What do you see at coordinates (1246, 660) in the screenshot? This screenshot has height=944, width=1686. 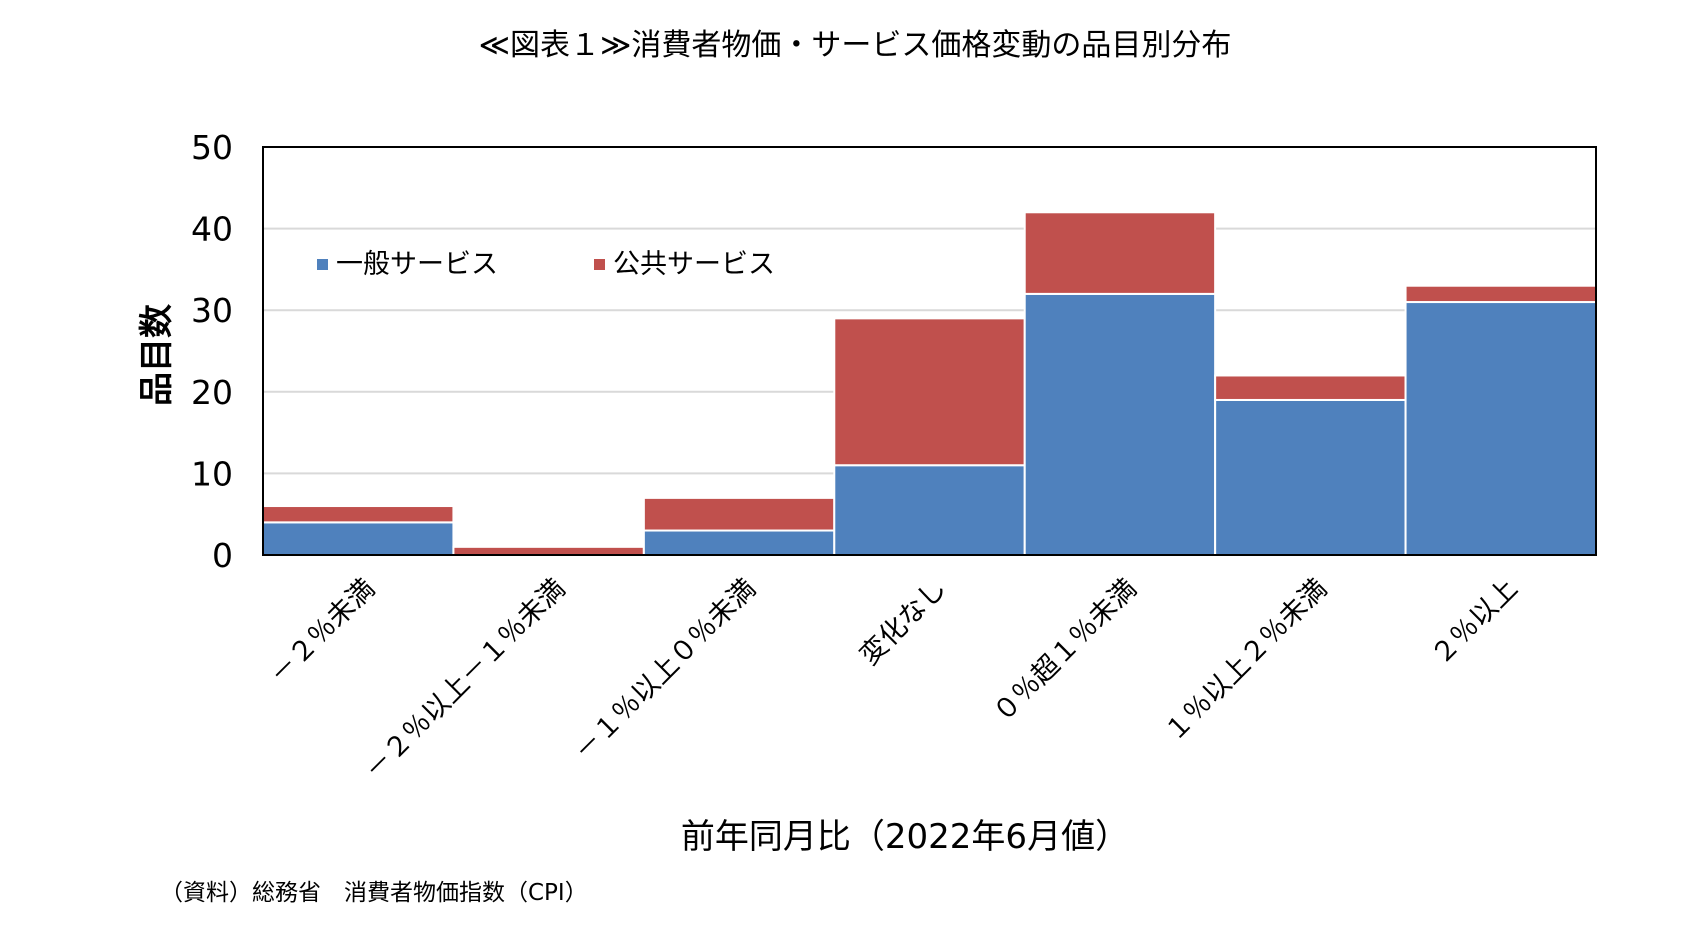 I see `x-tick-label: １％以上２％未満` at bounding box center [1246, 660].